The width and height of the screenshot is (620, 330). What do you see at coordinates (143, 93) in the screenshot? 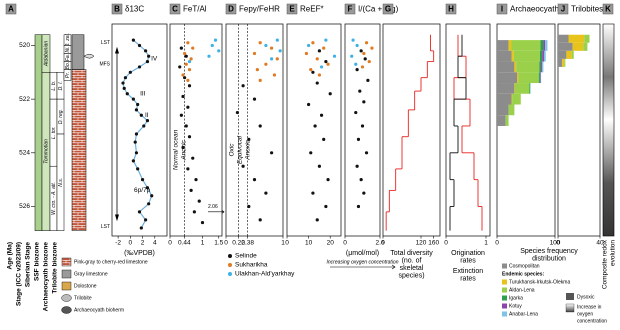
I see `annotation: III` at bounding box center [143, 93].